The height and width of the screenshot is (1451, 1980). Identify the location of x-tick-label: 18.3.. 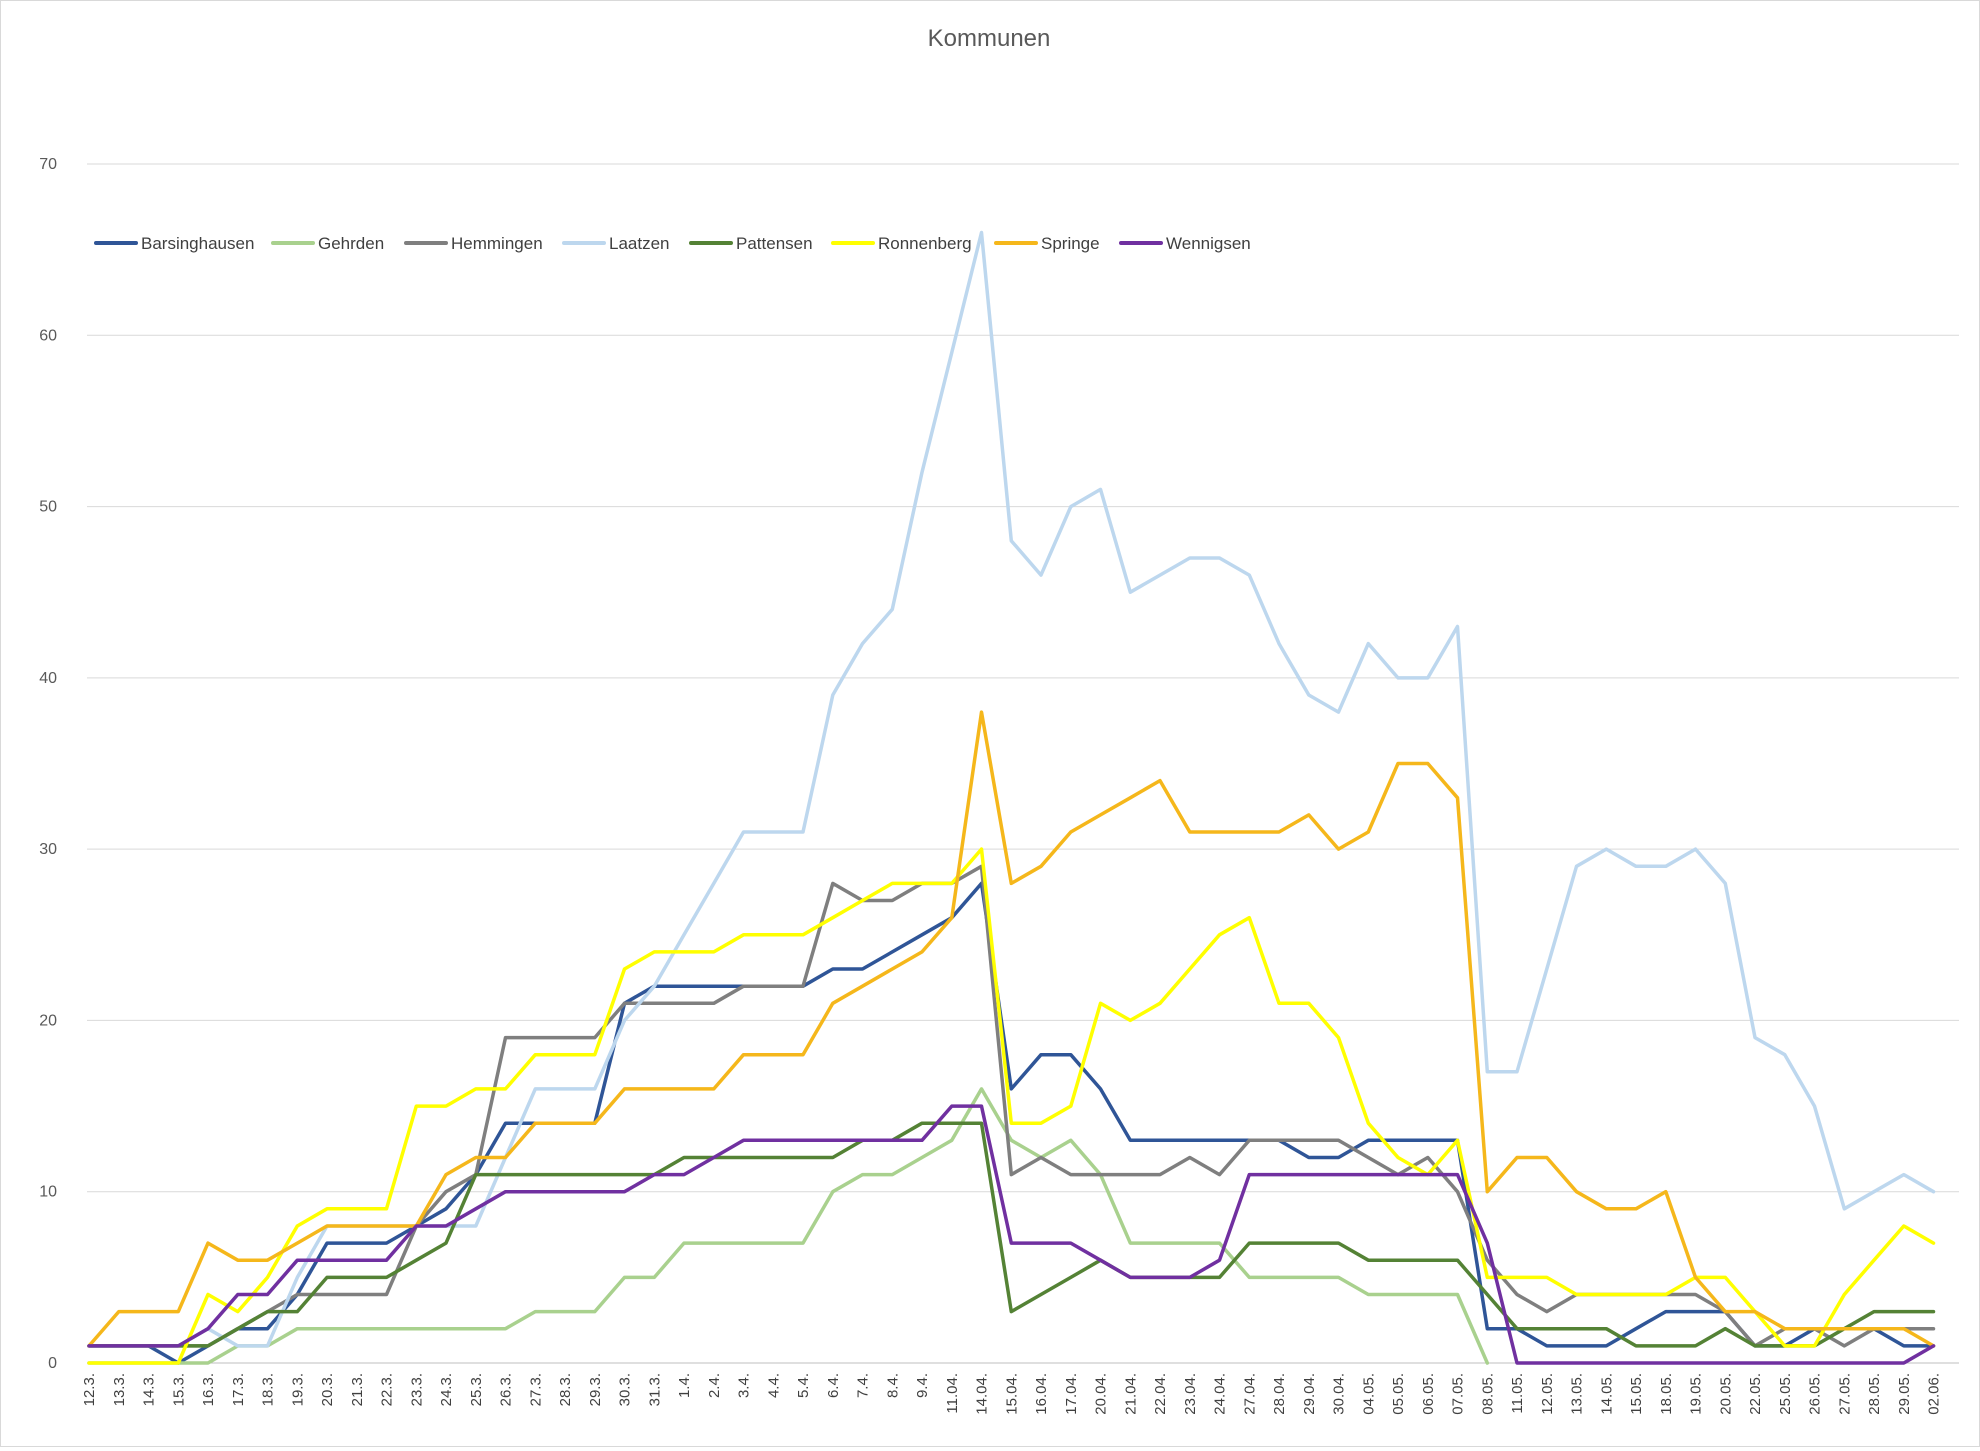
(268, 1389).